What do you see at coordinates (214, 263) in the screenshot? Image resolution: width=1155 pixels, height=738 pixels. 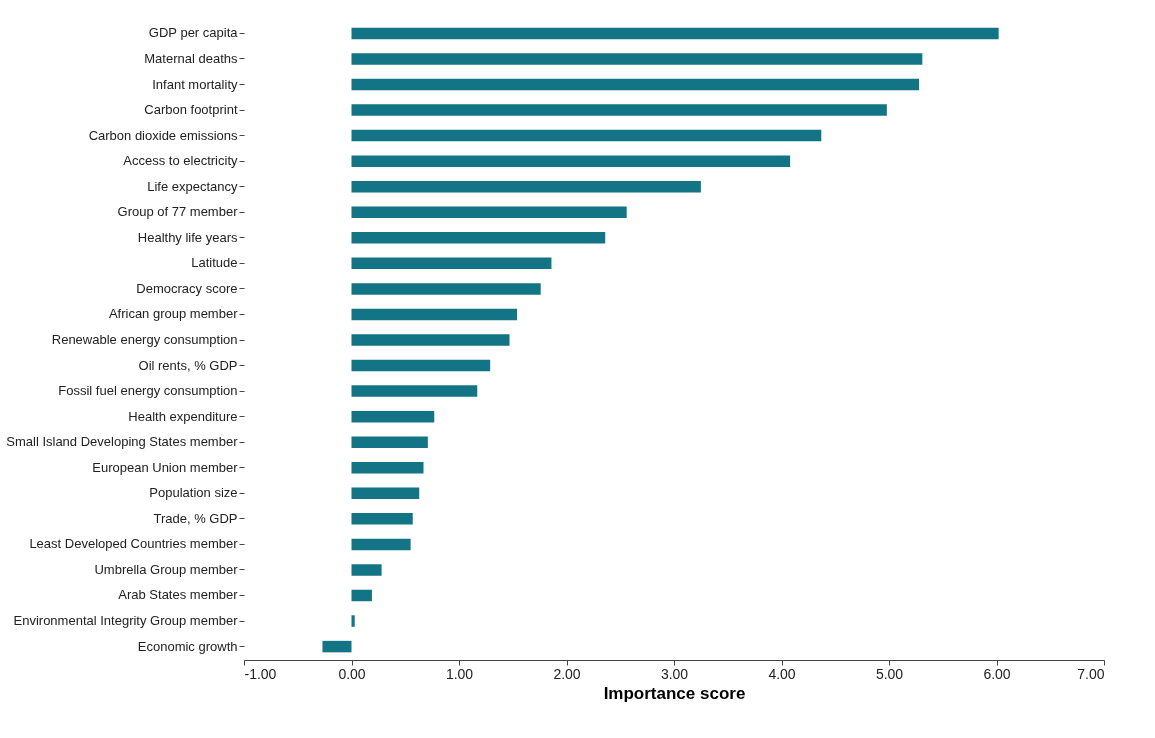 I see `y-tick-label: Latitude` at bounding box center [214, 263].